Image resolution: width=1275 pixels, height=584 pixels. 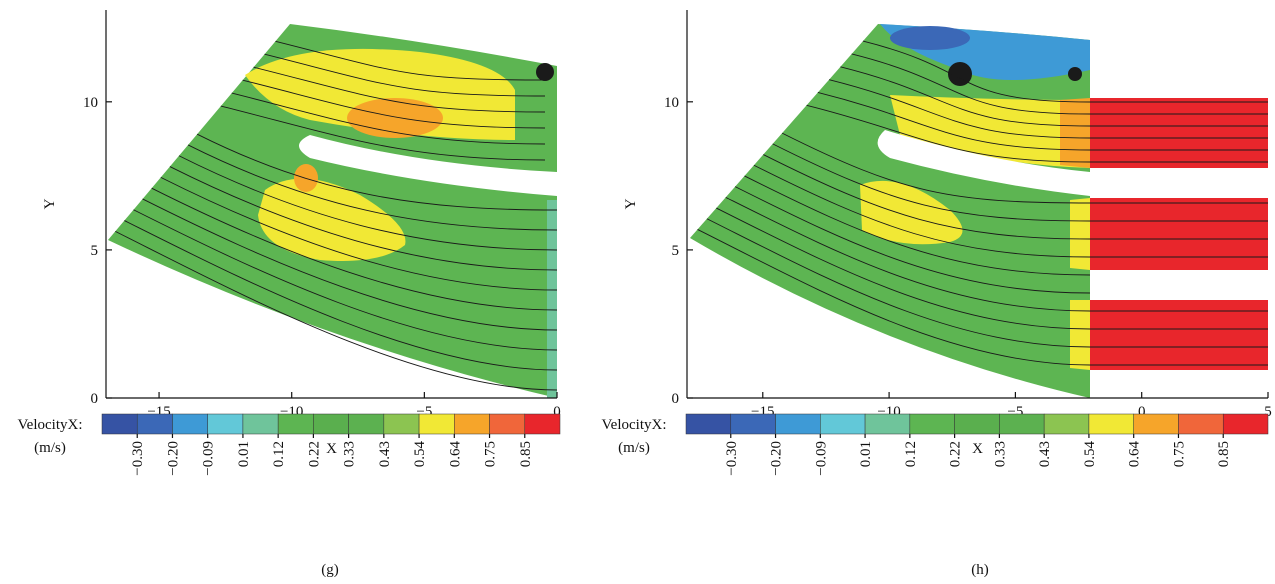 What do you see at coordinates (330, 570) in the screenshot?
I see `caption: (g)` at bounding box center [330, 570].